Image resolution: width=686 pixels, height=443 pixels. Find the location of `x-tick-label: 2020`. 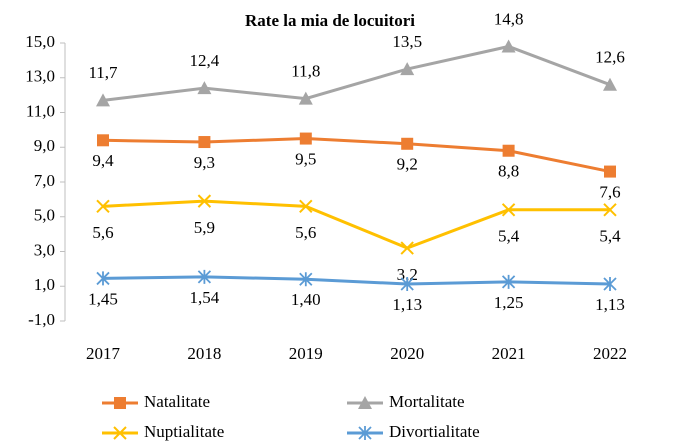

x-tick-label: 2020 is located at coordinates (407, 353).